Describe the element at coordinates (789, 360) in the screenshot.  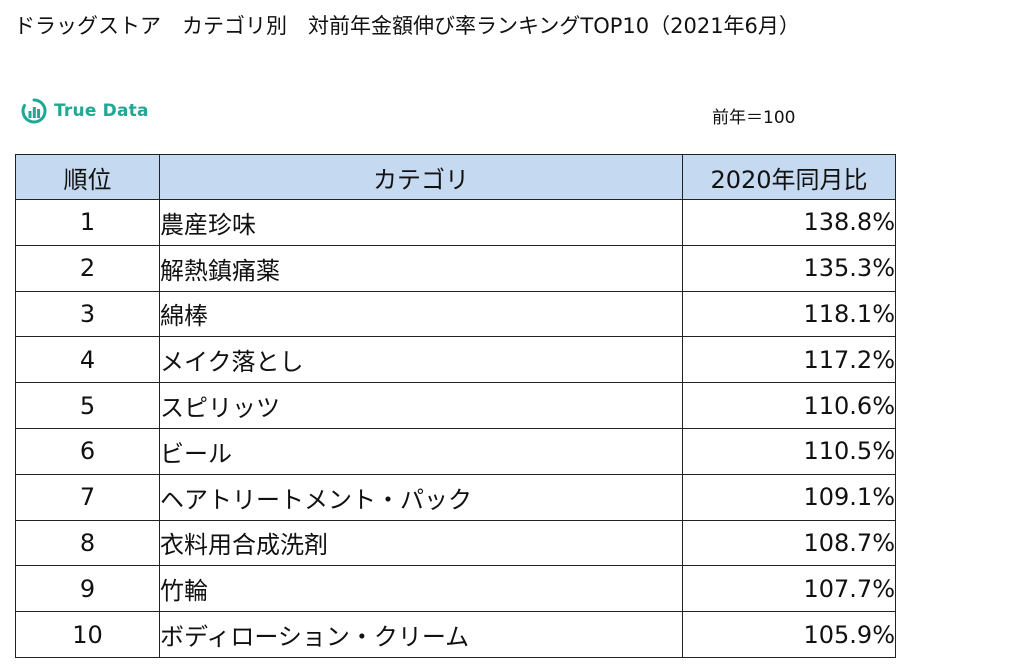
I see `ratio-cell: 117.2%` at that location.